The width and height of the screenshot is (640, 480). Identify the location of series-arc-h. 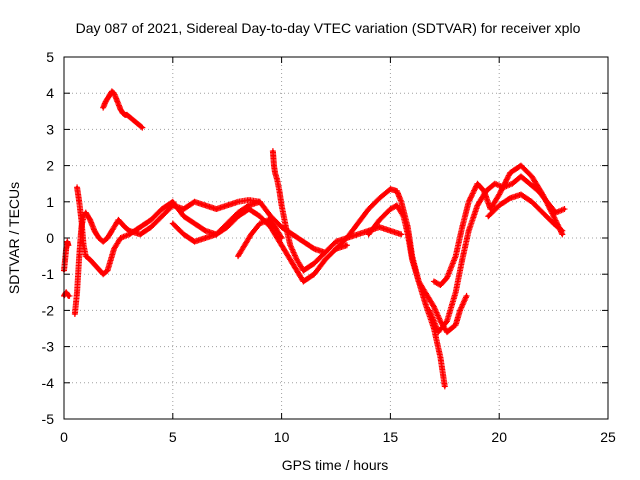
(498, 225).